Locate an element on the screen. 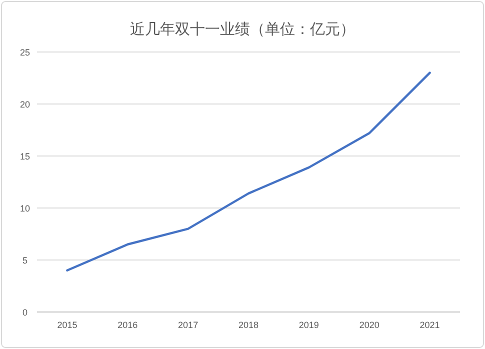 The height and width of the screenshot is (349, 485). x-tick-label: 2020 is located at coordinates (369, 325).